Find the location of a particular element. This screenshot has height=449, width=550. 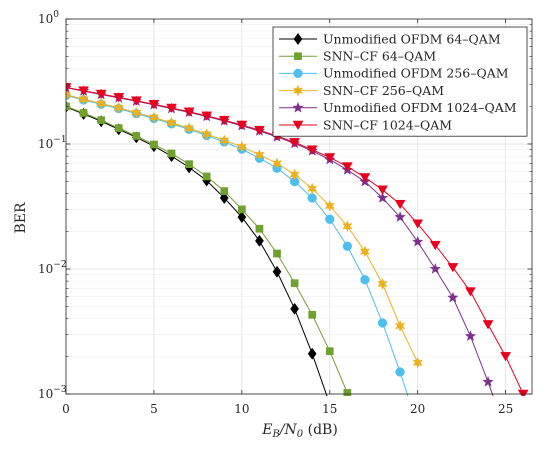

legend-item: SNN–CF 256–QAM is located at coordinates (361, 90).